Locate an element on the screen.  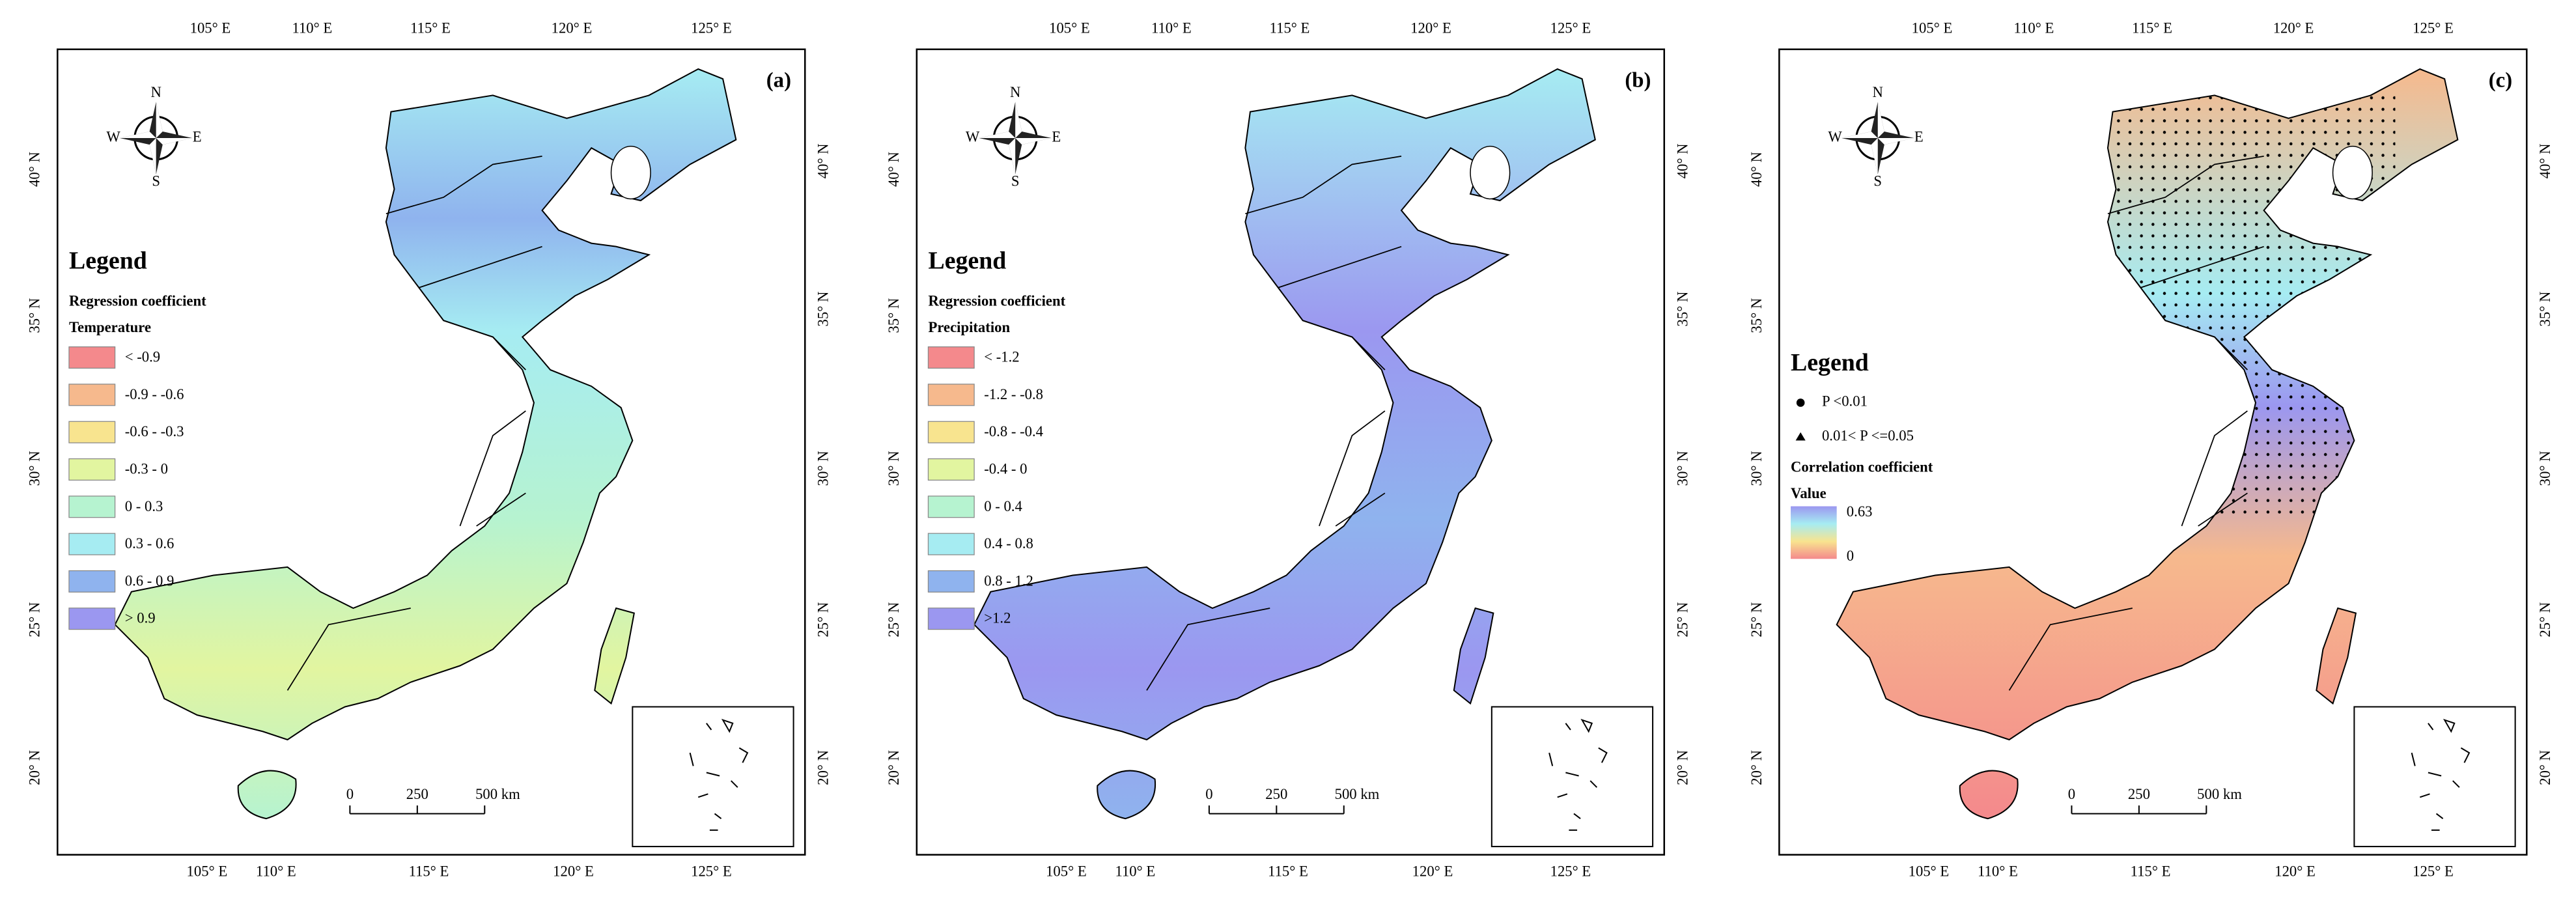
lon-tick-label: 115° E is located at coordinates (1290, 28).